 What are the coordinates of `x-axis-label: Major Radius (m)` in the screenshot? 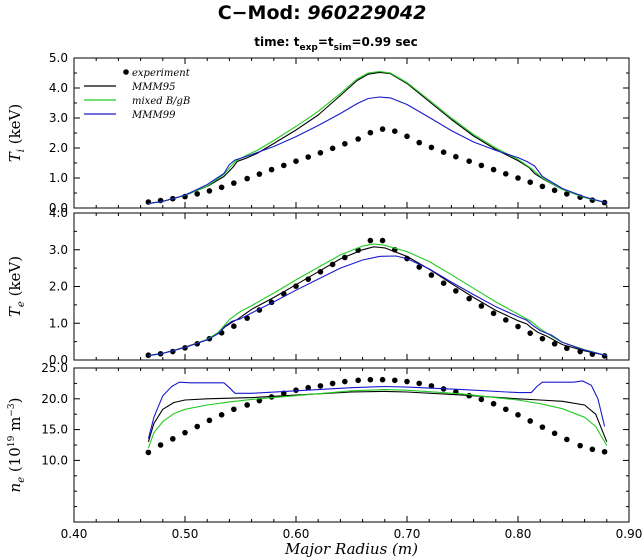 It's located at (351, 549).